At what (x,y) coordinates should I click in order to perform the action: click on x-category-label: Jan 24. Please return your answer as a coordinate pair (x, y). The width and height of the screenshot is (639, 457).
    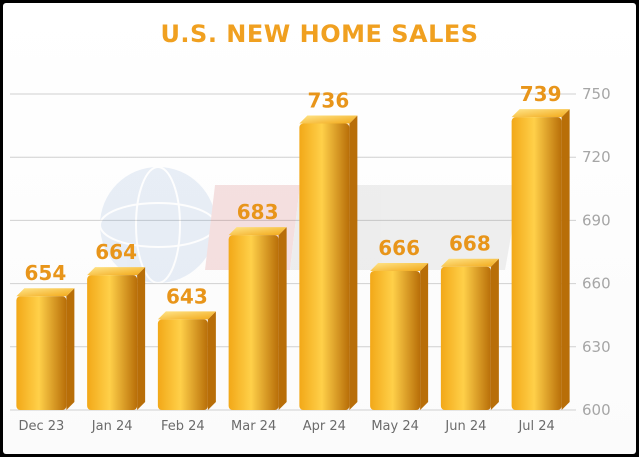
    Looking at the image, I should click on (112, 426).